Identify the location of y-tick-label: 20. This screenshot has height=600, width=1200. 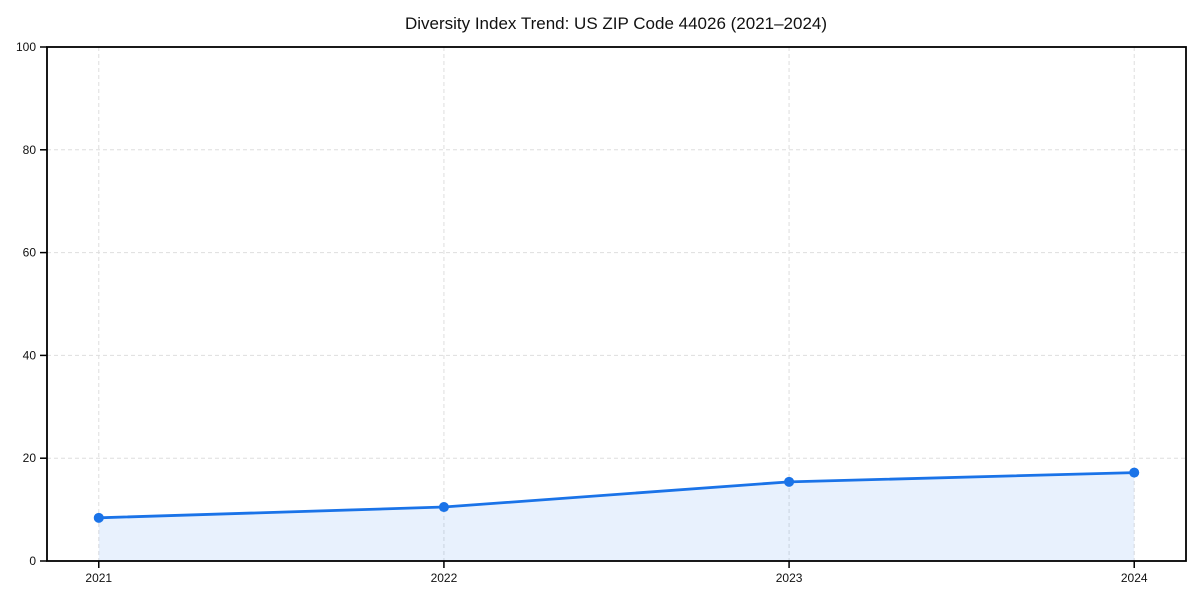
(30, 458).